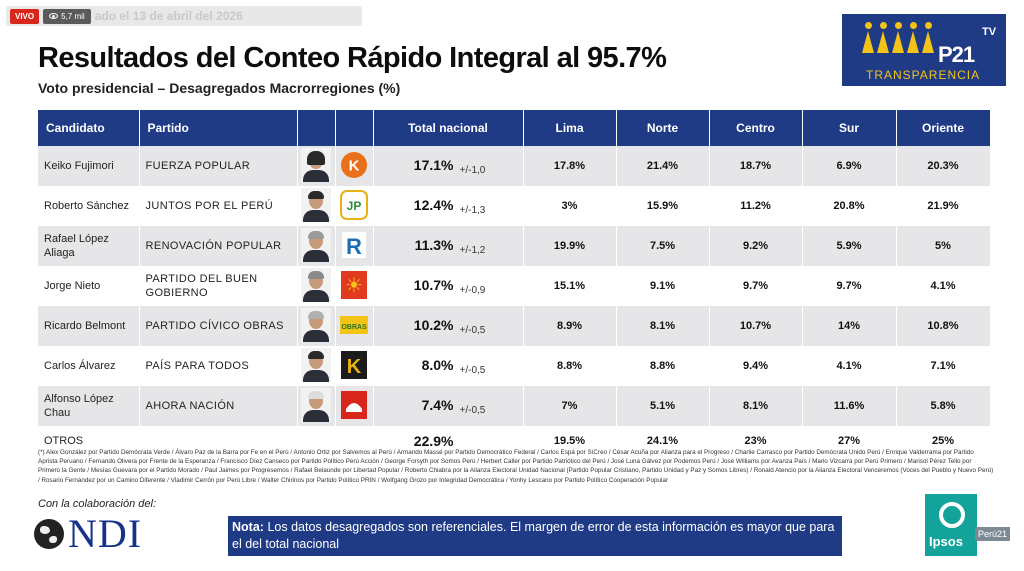 The image size is (1024, 571). Describe the element at coordinates (472, 210) in the screenshot. I see `margin-of-error: +/-1,3` at that location.